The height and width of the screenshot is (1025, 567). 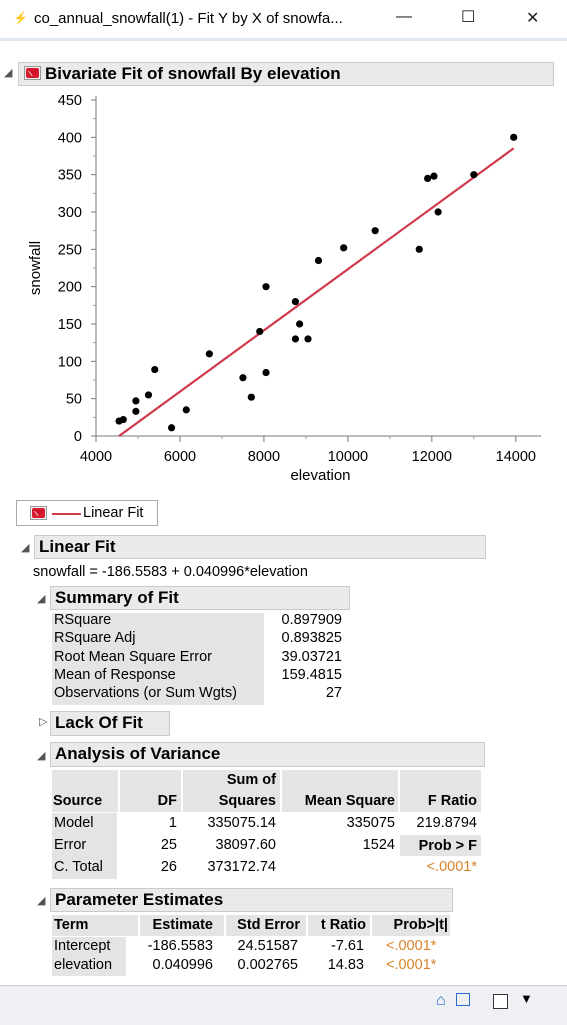 What do you see at coordinates (311, 620) in the screenshot?
I see `summary-value: 0.897909` at bounding box center [311, 620].